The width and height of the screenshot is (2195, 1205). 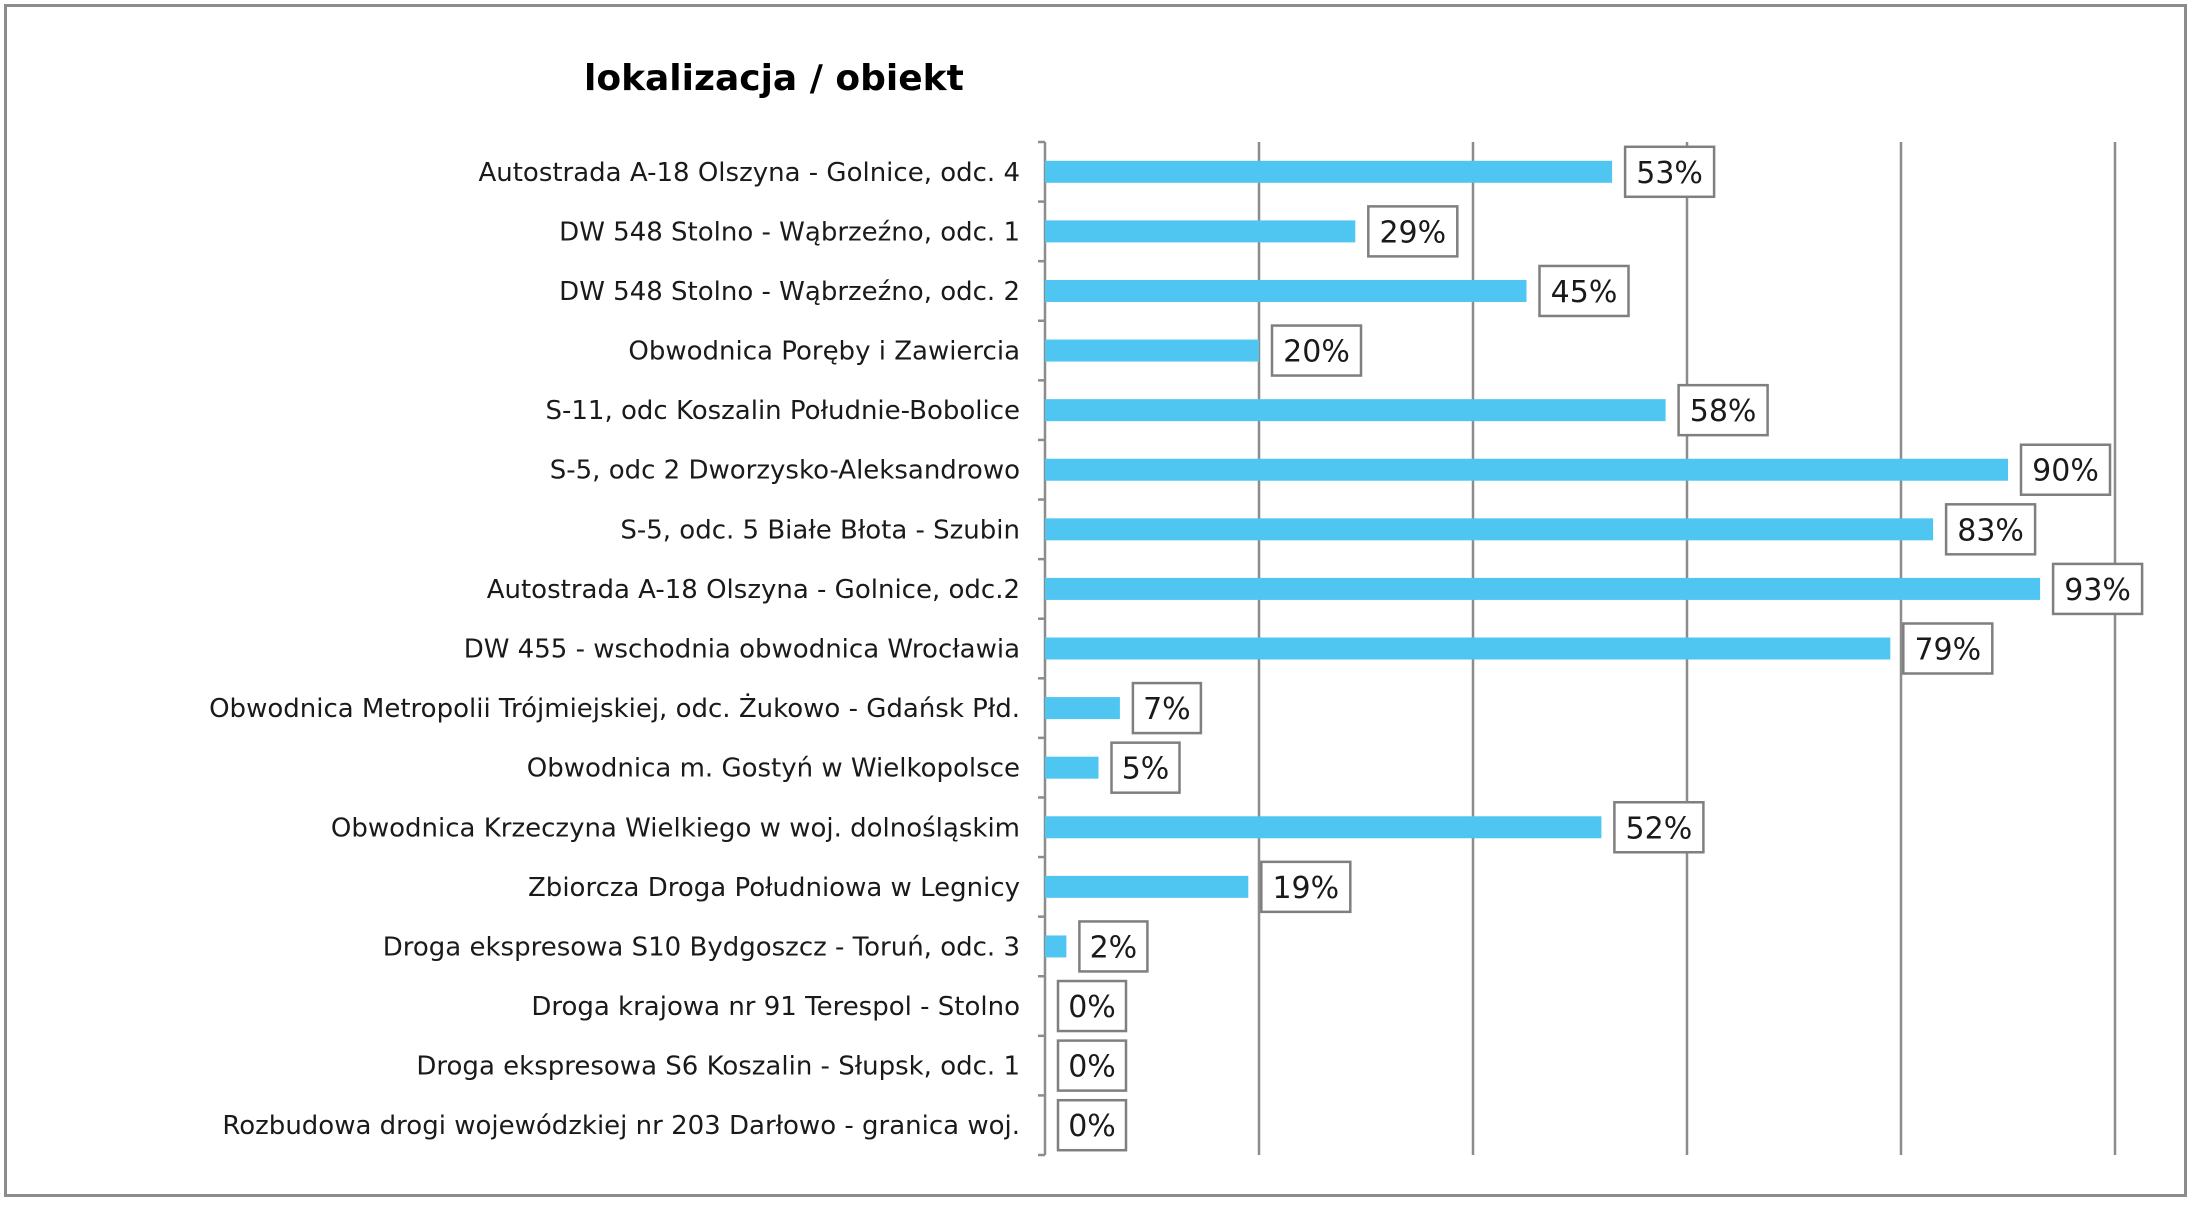 I want to click on category-label: Droga krajowa nr 91 Terespol - Stolno, so click(x=775, y=1007).